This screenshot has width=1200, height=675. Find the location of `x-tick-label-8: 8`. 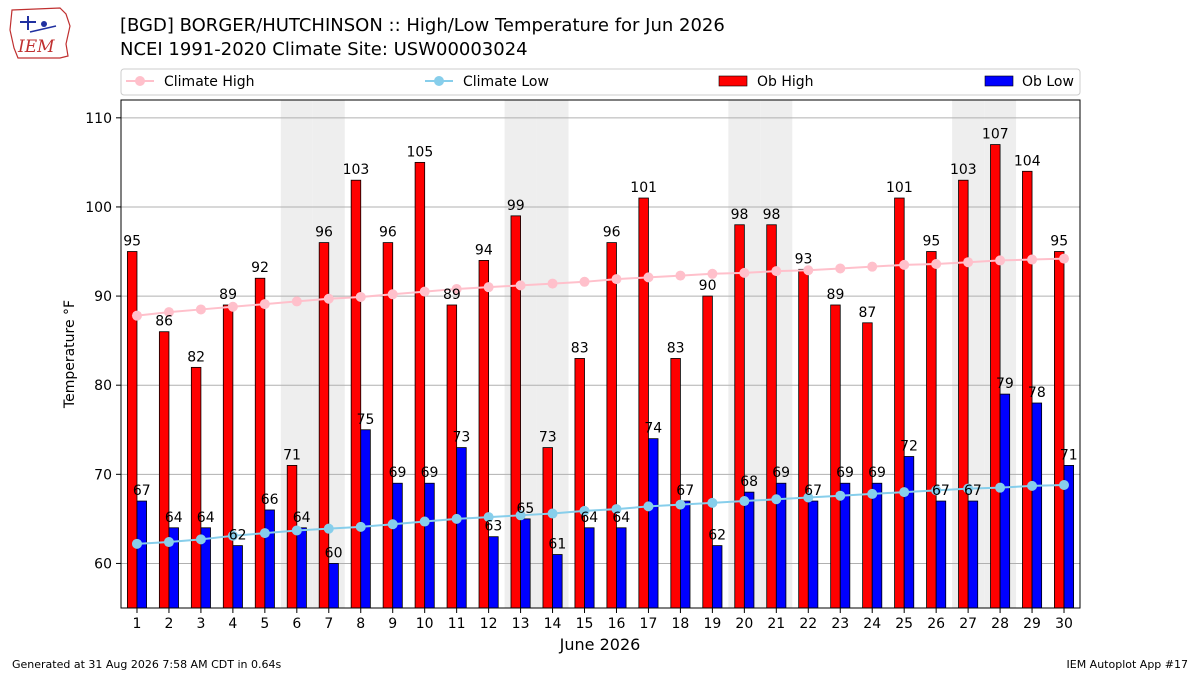

x-tick-label-8: 8 is located at coordinates (360, 624).